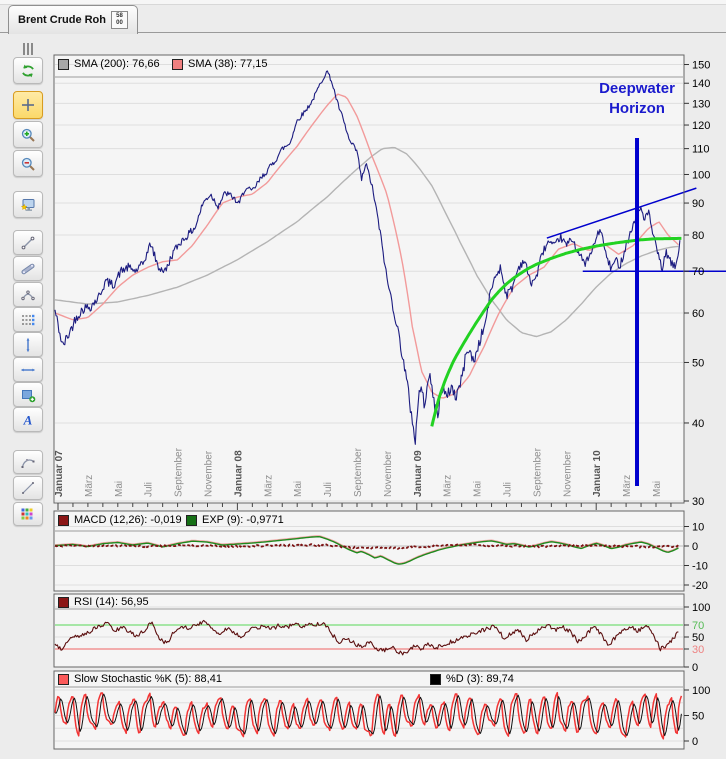  I want to click on y-axis-label: 110, so click(701, 150).